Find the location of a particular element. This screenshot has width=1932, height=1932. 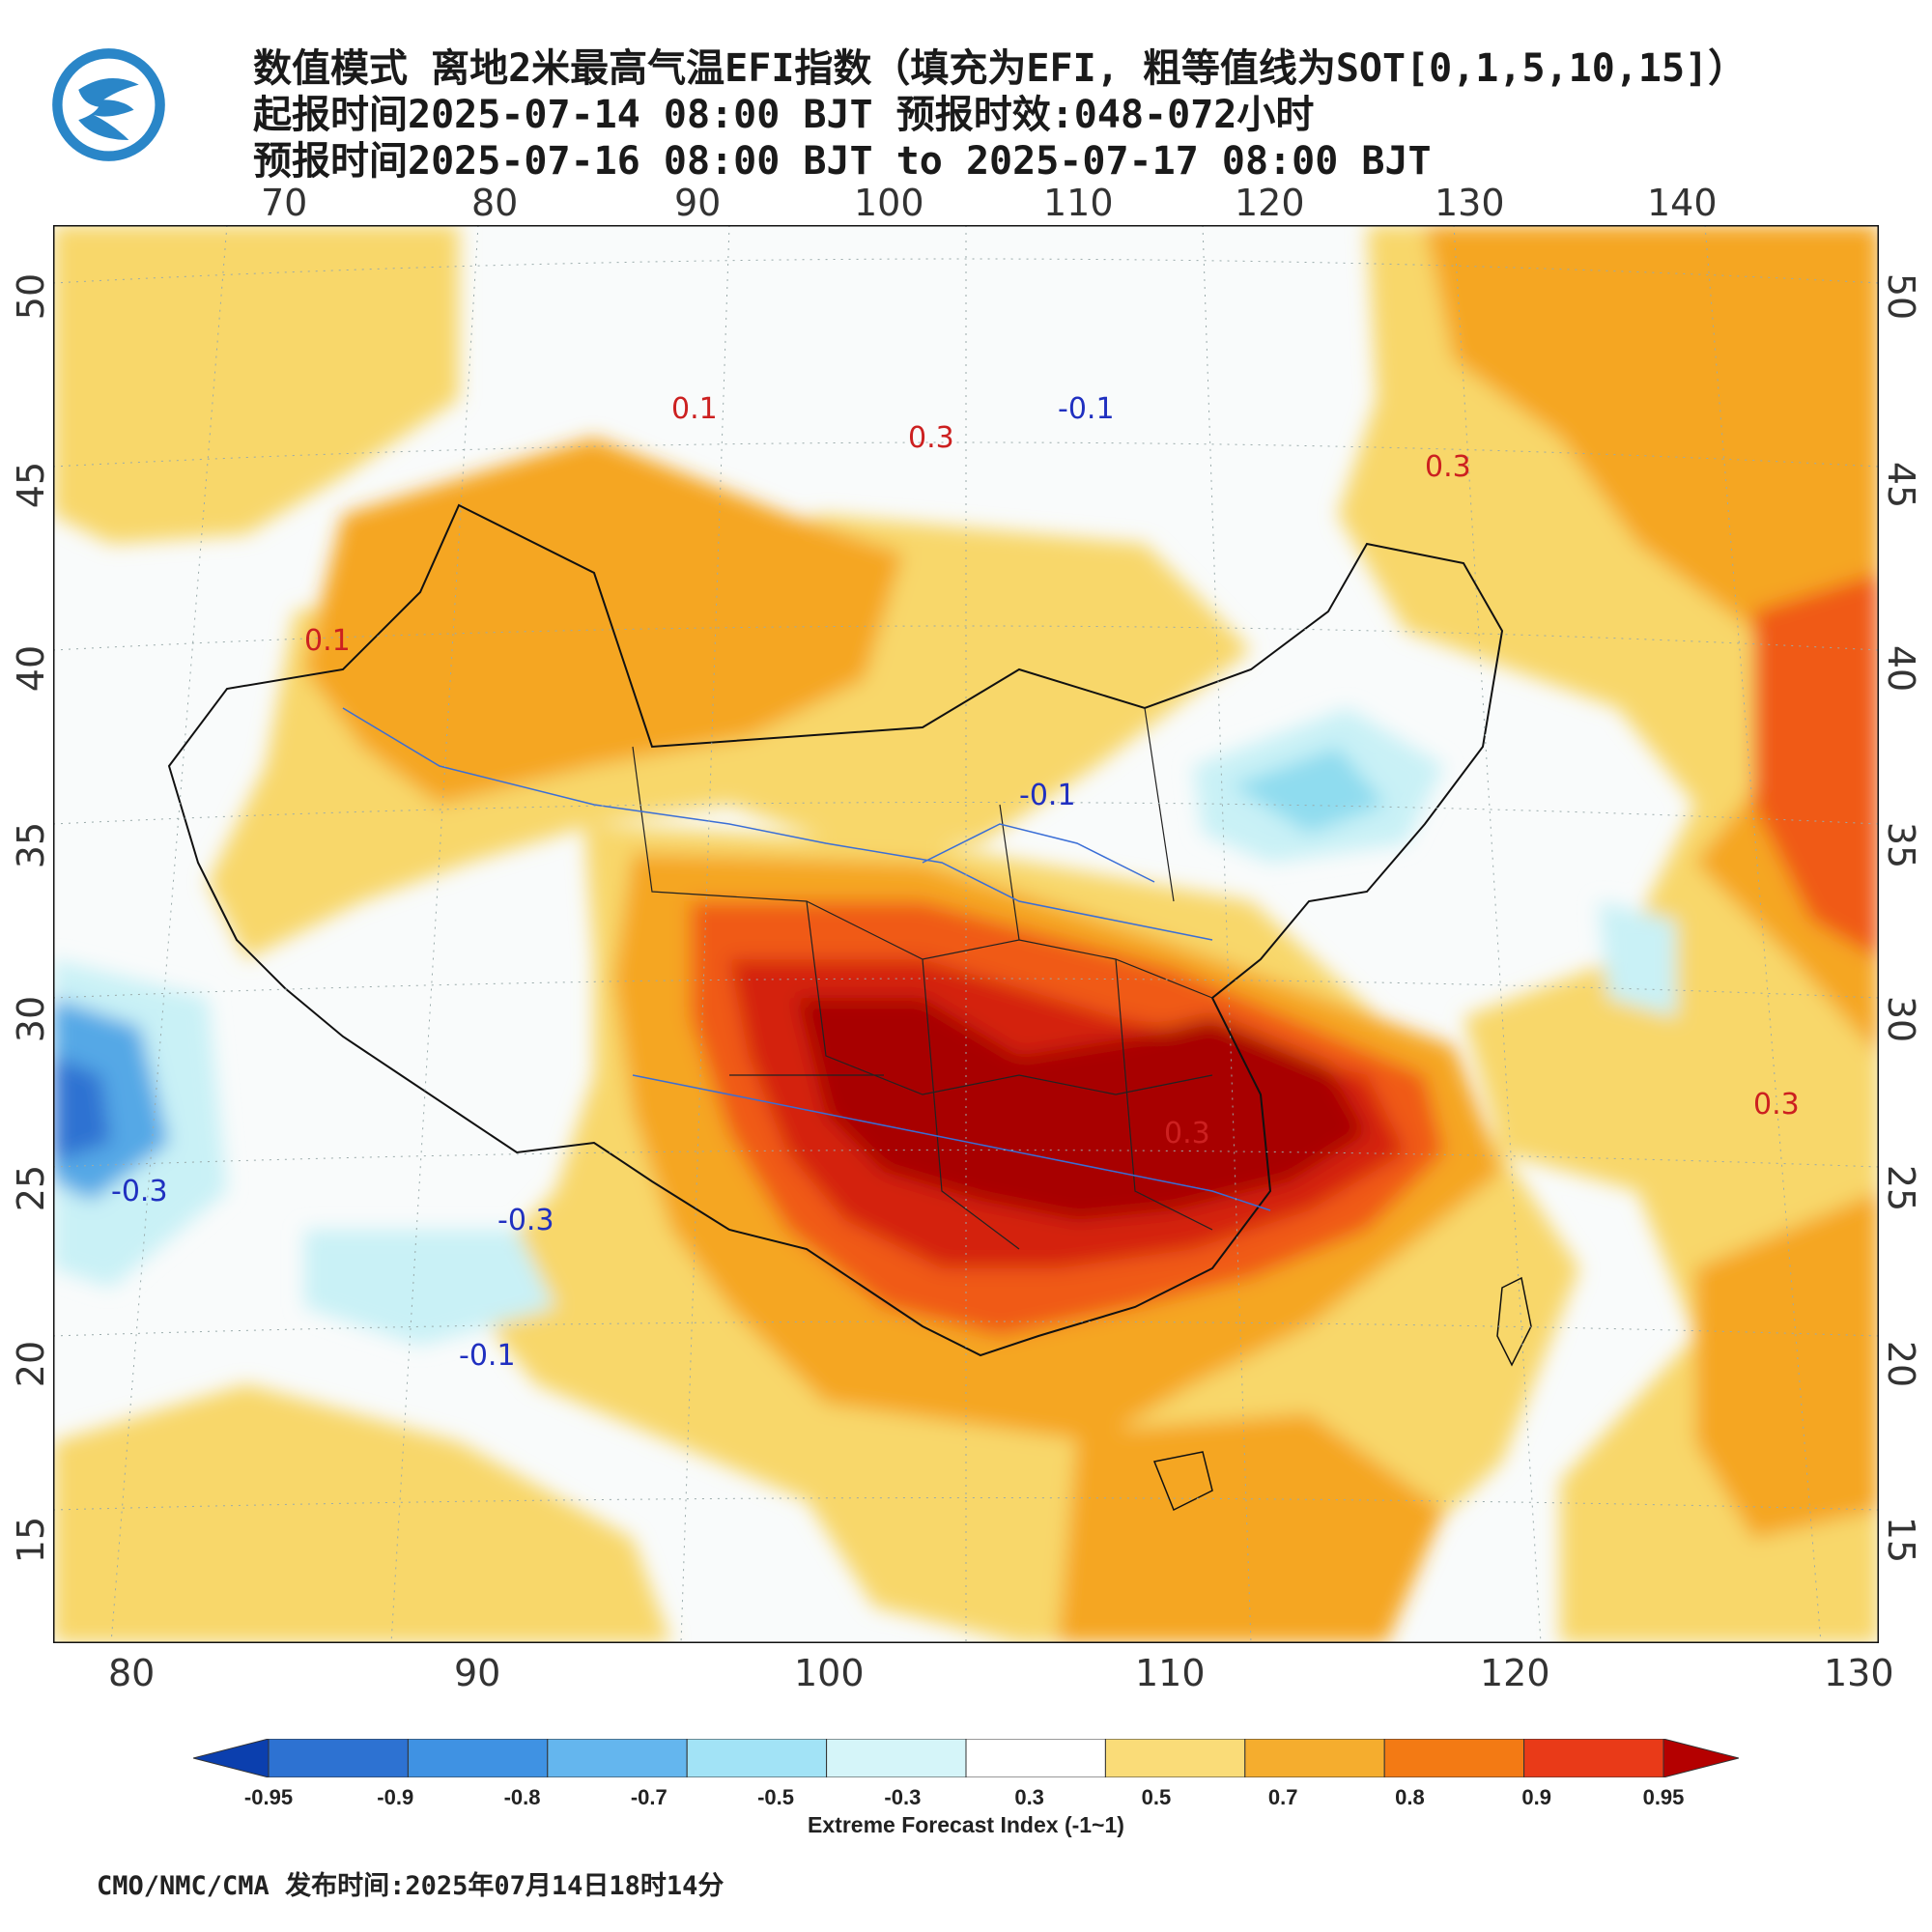

efi-colorbar is located at coordinates (966, 1758).